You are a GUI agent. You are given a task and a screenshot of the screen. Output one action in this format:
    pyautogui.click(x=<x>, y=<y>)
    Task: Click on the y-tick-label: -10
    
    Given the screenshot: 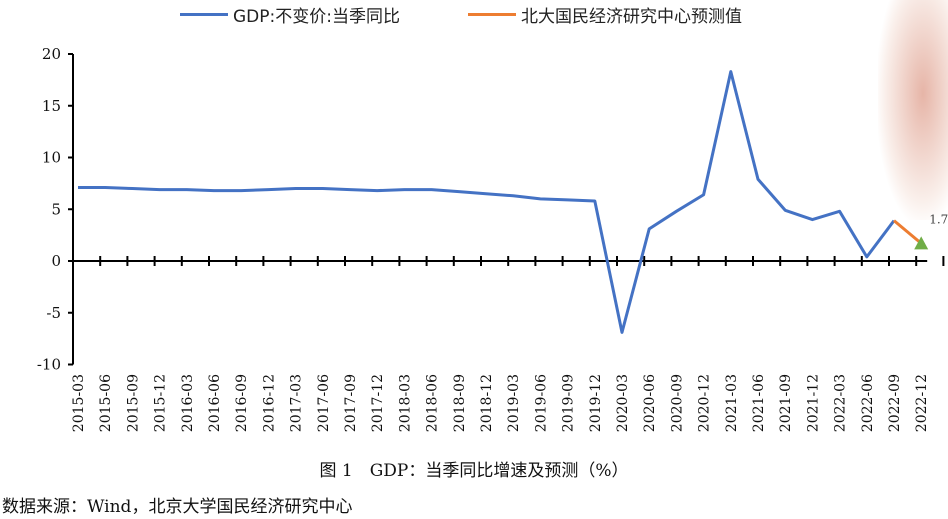 What is the action you would take?
    pyautogui.click(x=49, y=365)
    